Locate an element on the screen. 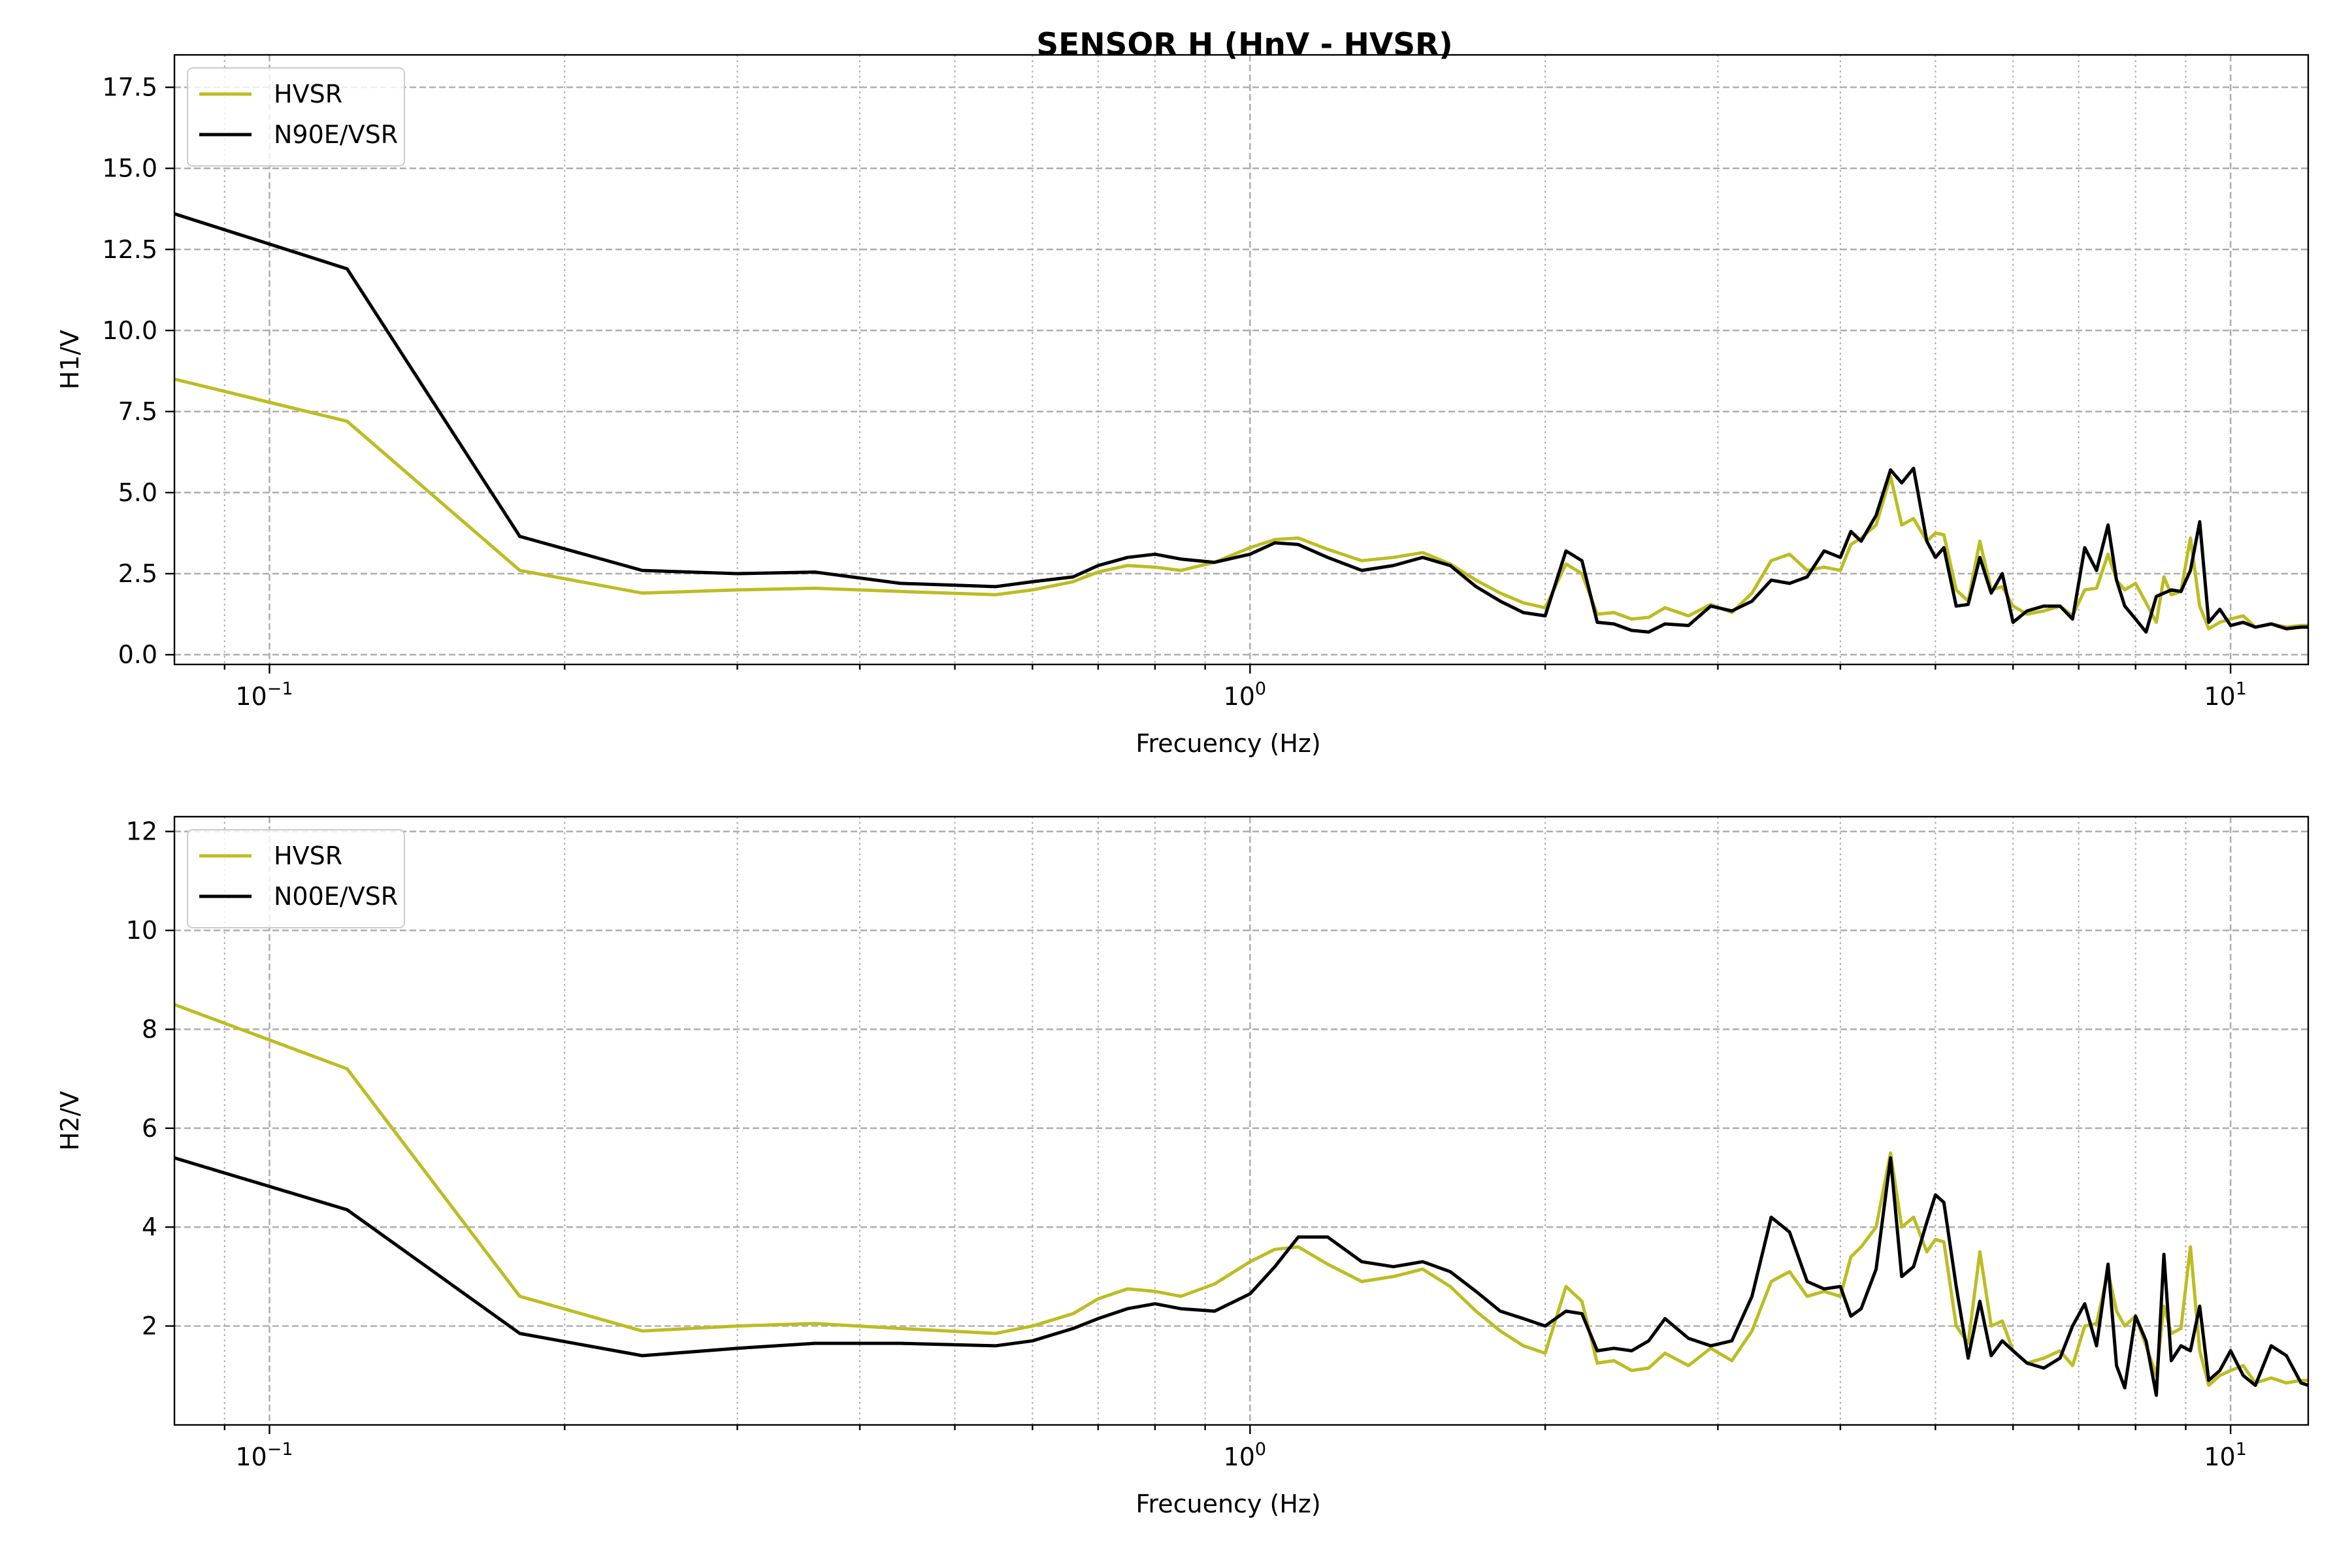  y-tick-label: 6 is located at coordinates (149, 1128).